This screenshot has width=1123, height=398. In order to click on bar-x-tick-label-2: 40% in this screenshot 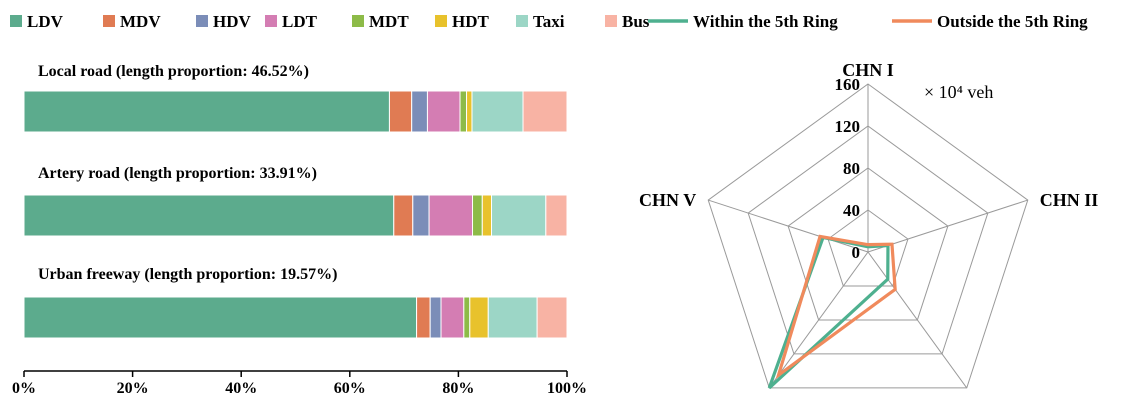, I will do `click(241, 388)`.